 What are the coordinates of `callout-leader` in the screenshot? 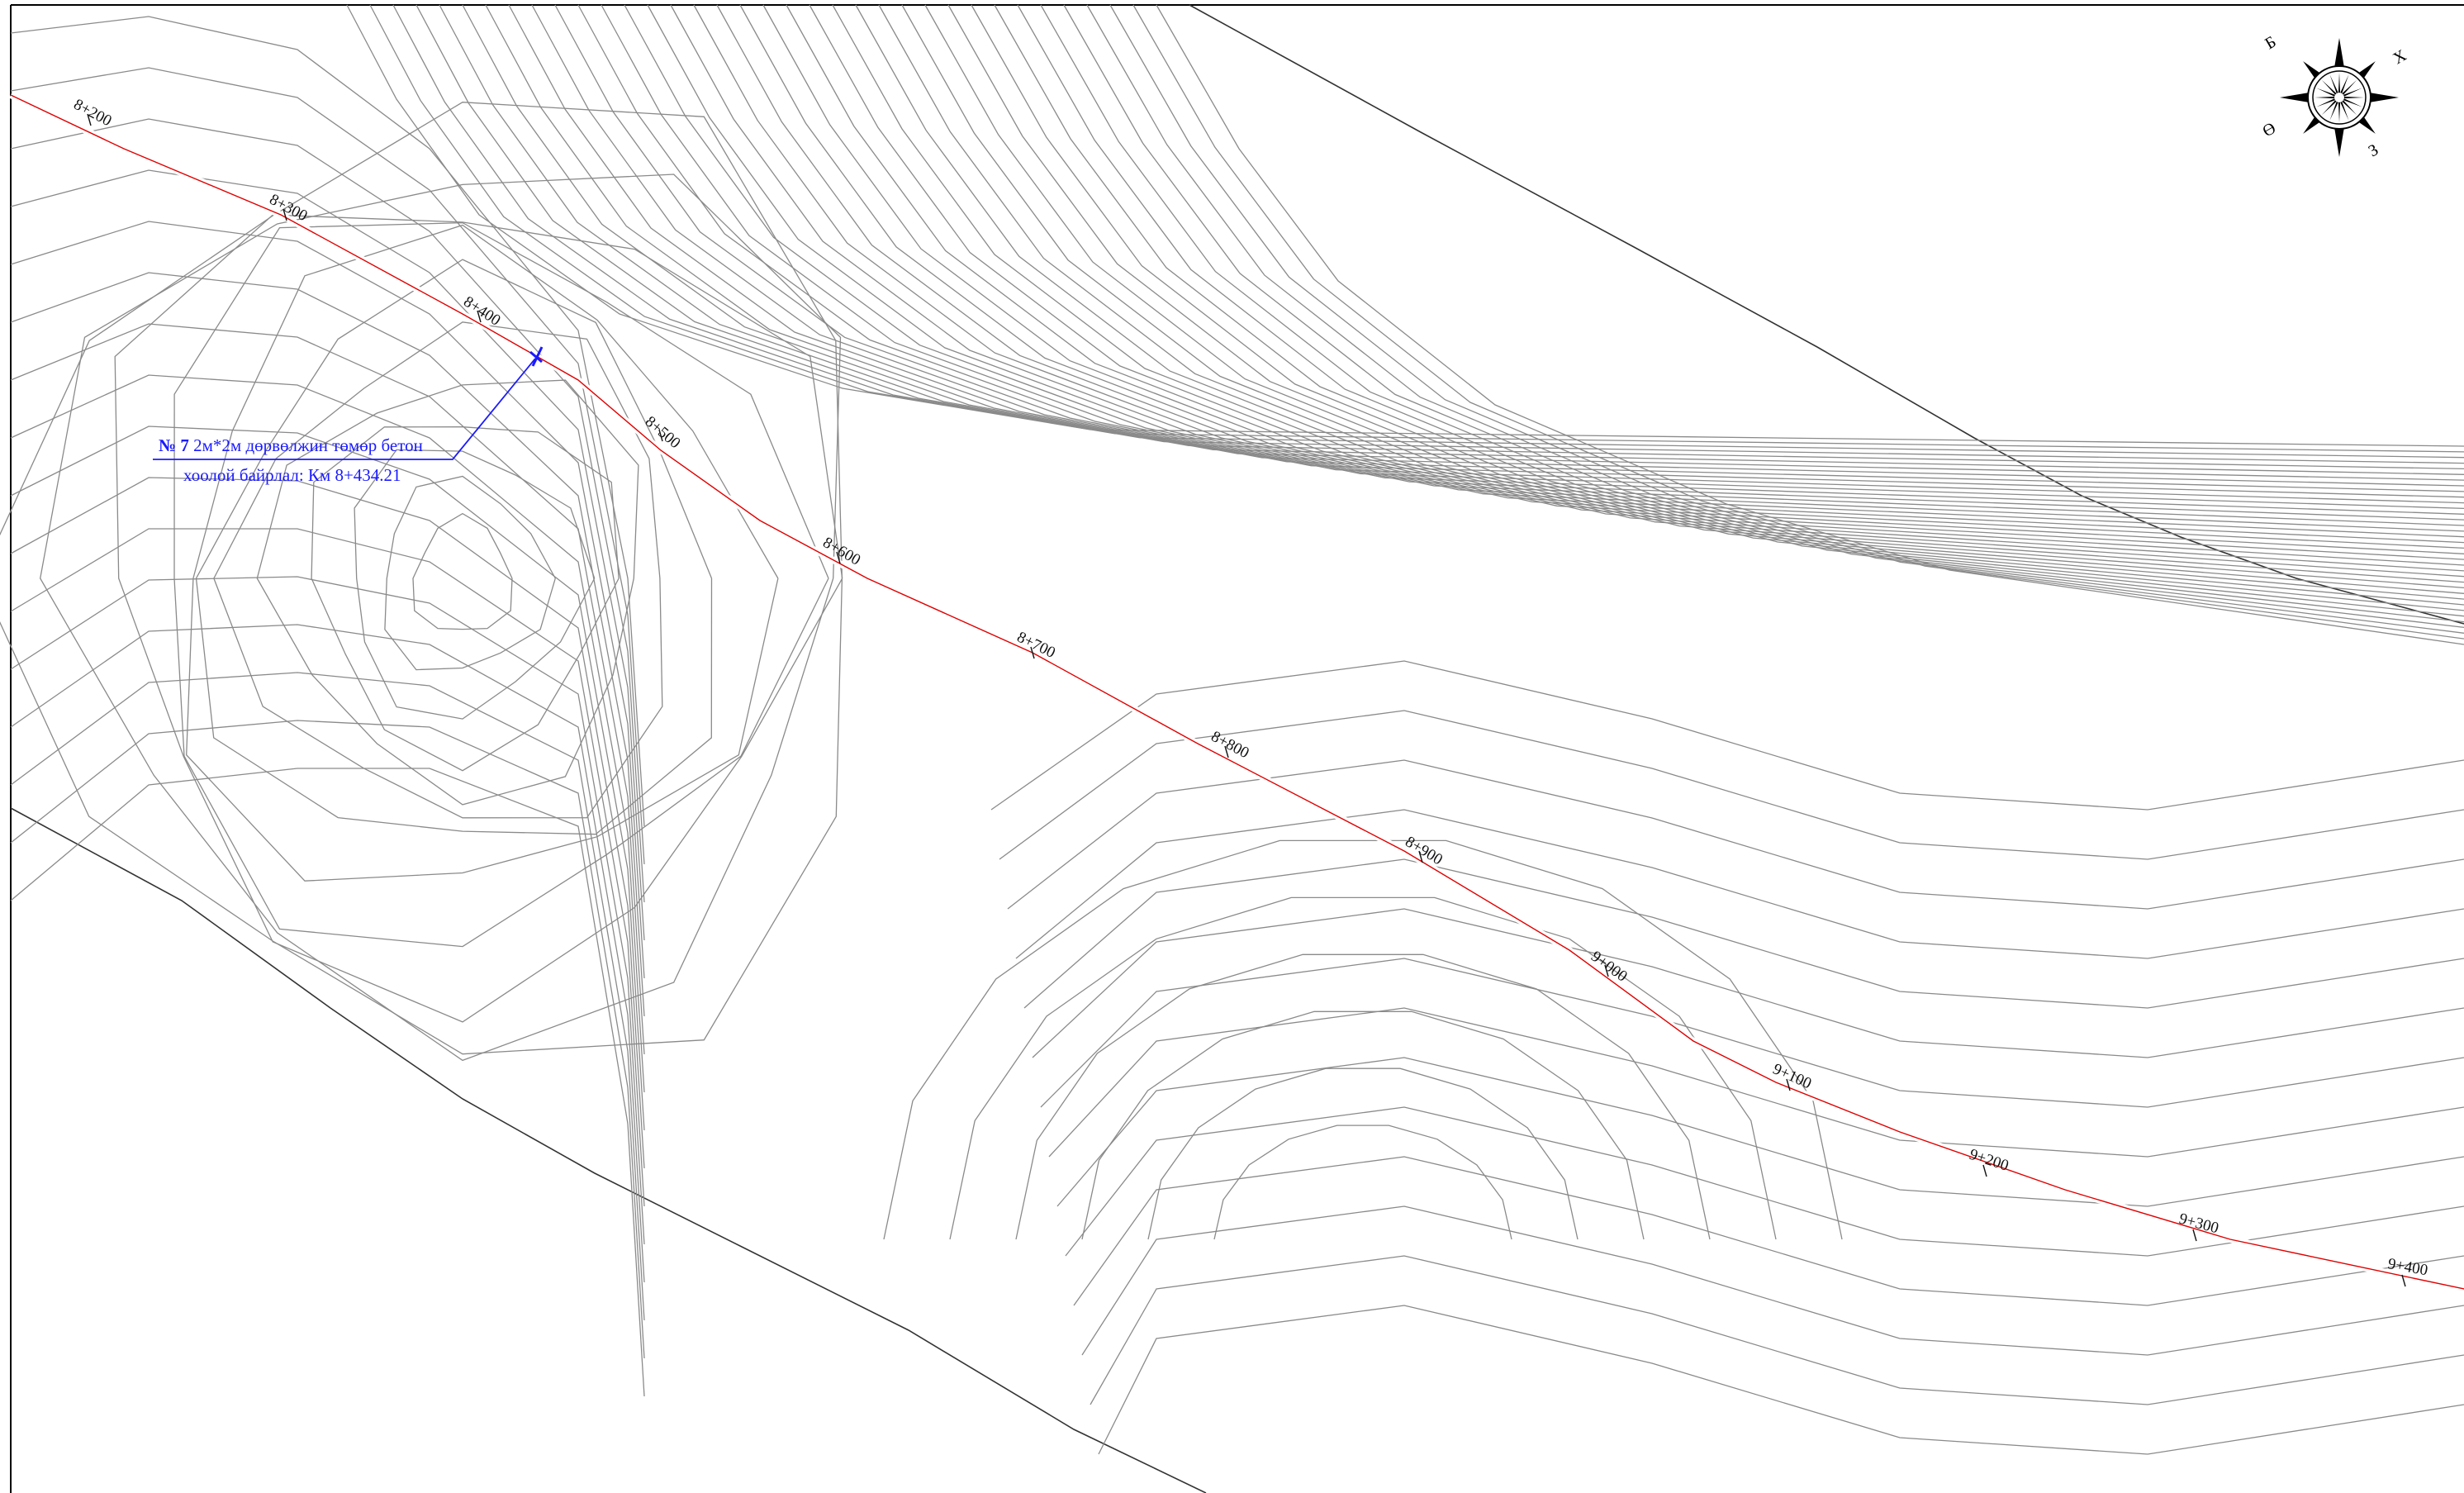 It's located at (344, 409).